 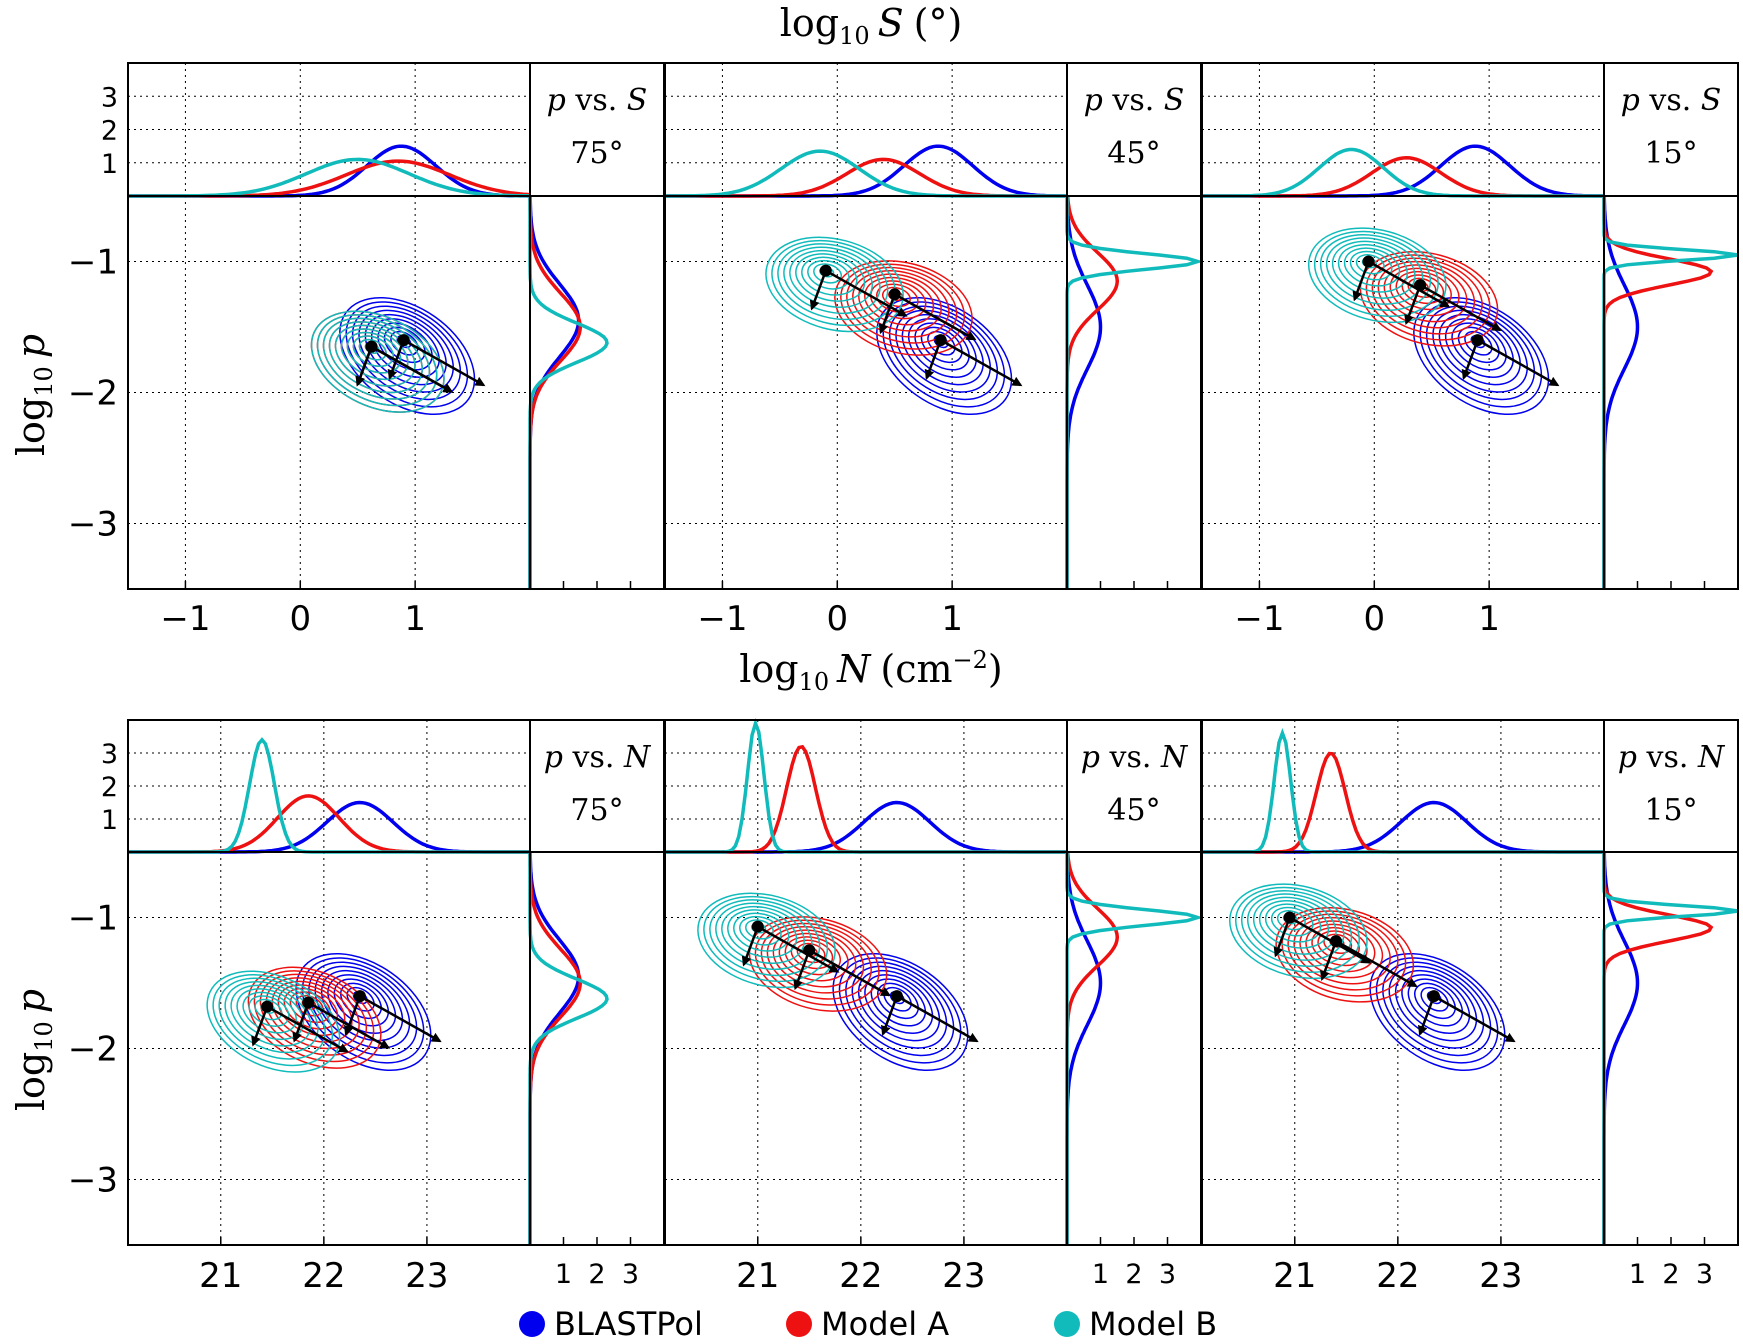 What do you see at coordinates (371, 346) in the screenshot?
I see `center-point-model-b` at bounding box center [371, 346].